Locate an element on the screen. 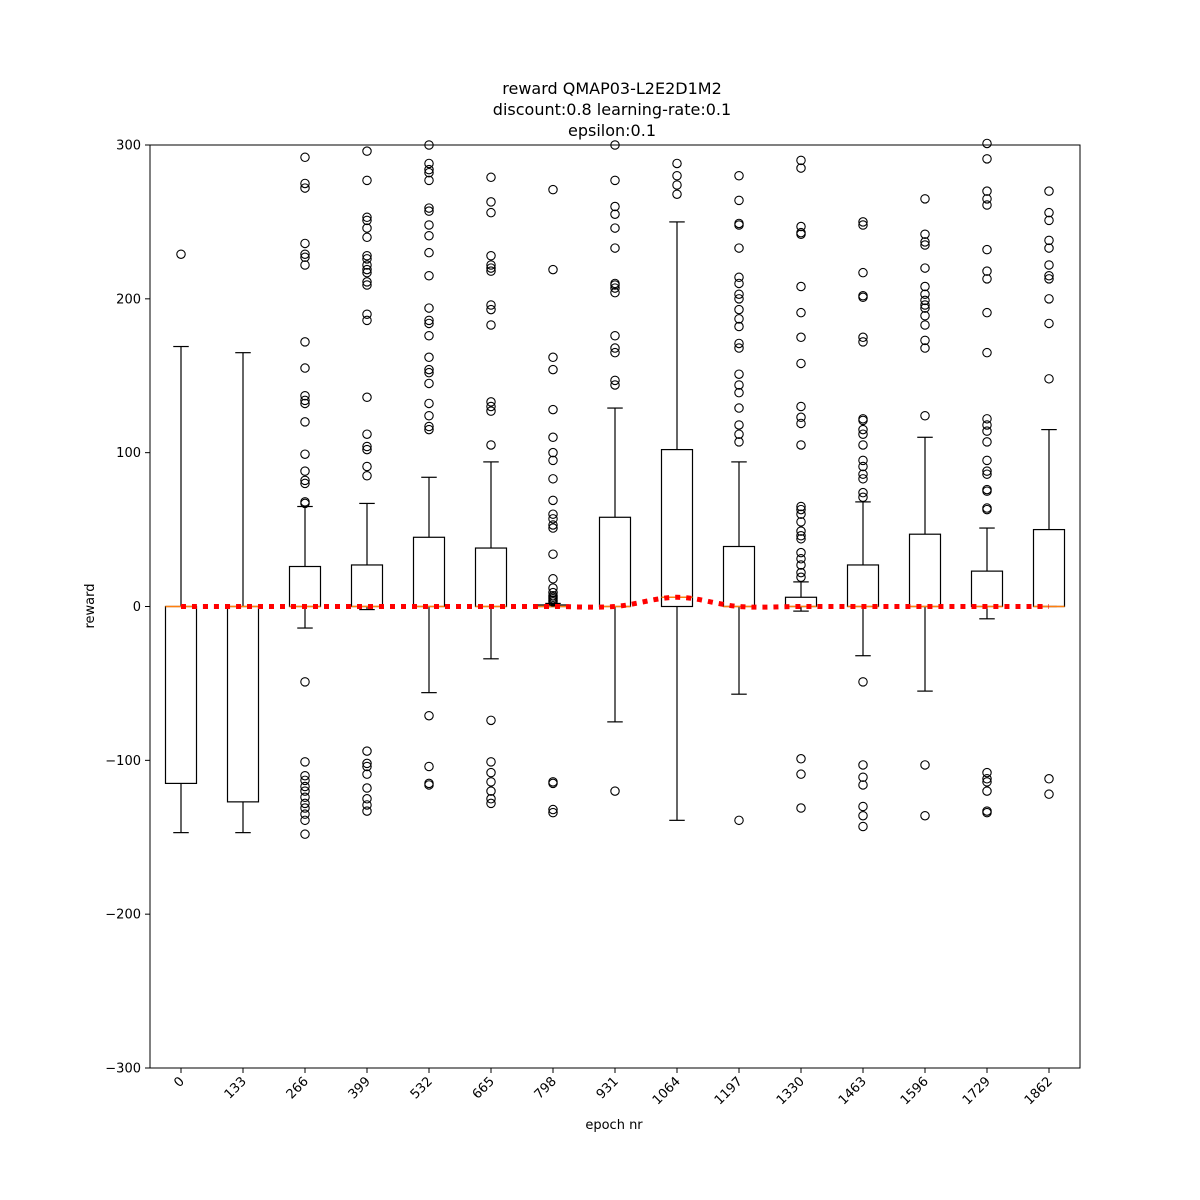 This screenshot has height=1200, width=1200. chart-title-line-2: discount:0.8 learning-rate:0.1 is located at coordinates (612, 109).